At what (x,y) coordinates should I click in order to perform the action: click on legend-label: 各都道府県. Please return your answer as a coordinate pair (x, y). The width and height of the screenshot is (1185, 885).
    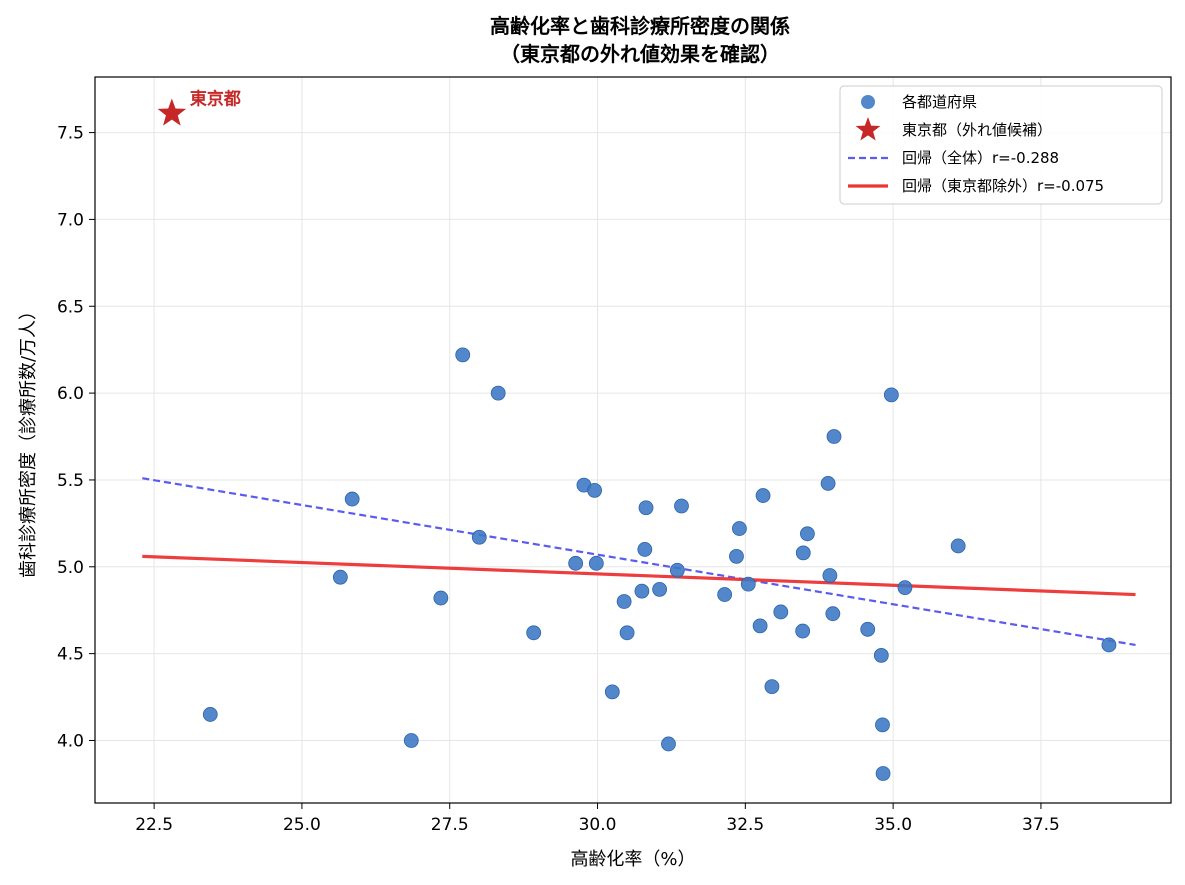
    Looking at the image, I should click on (939, 102).